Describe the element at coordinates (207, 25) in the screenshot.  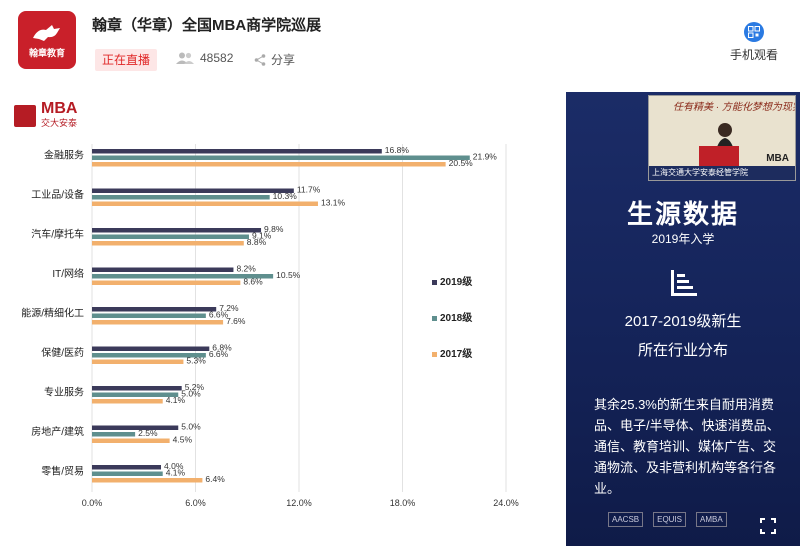
I see `stream-title: 翰章（华章）全国MBA商学院巡展` at that location.